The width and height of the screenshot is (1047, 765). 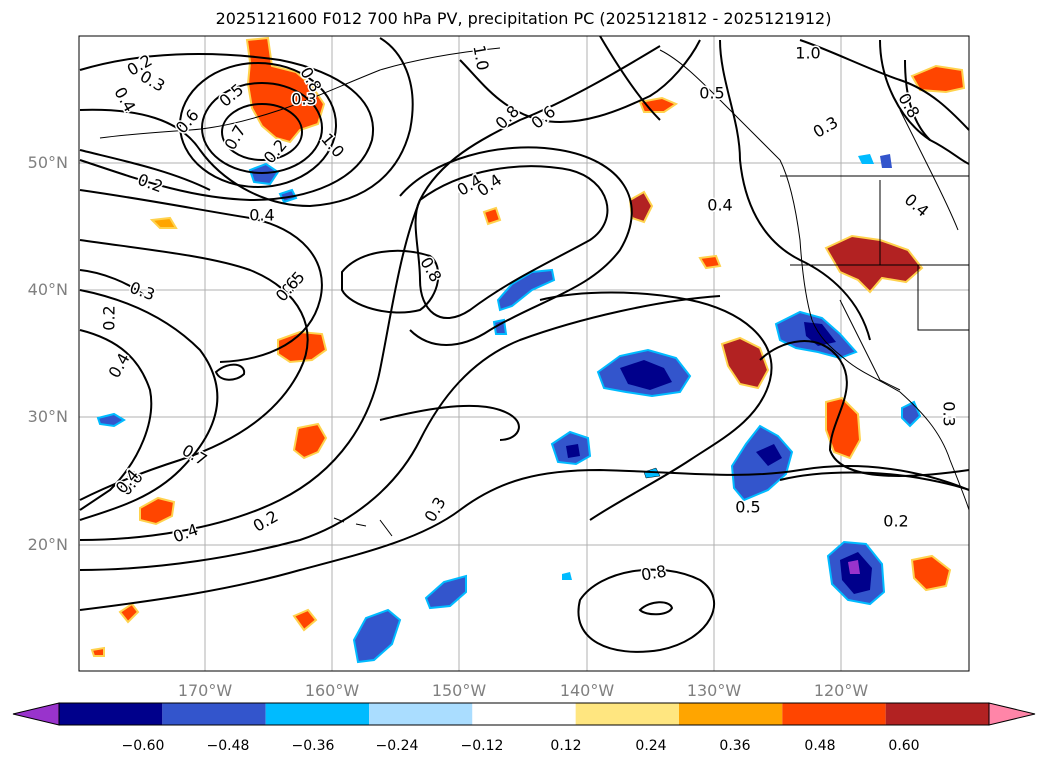 What do you see at coordinates (313, 746) in the screenshot?
I see `colorbar-tick: −0.36` at bounding box center [313, 746].